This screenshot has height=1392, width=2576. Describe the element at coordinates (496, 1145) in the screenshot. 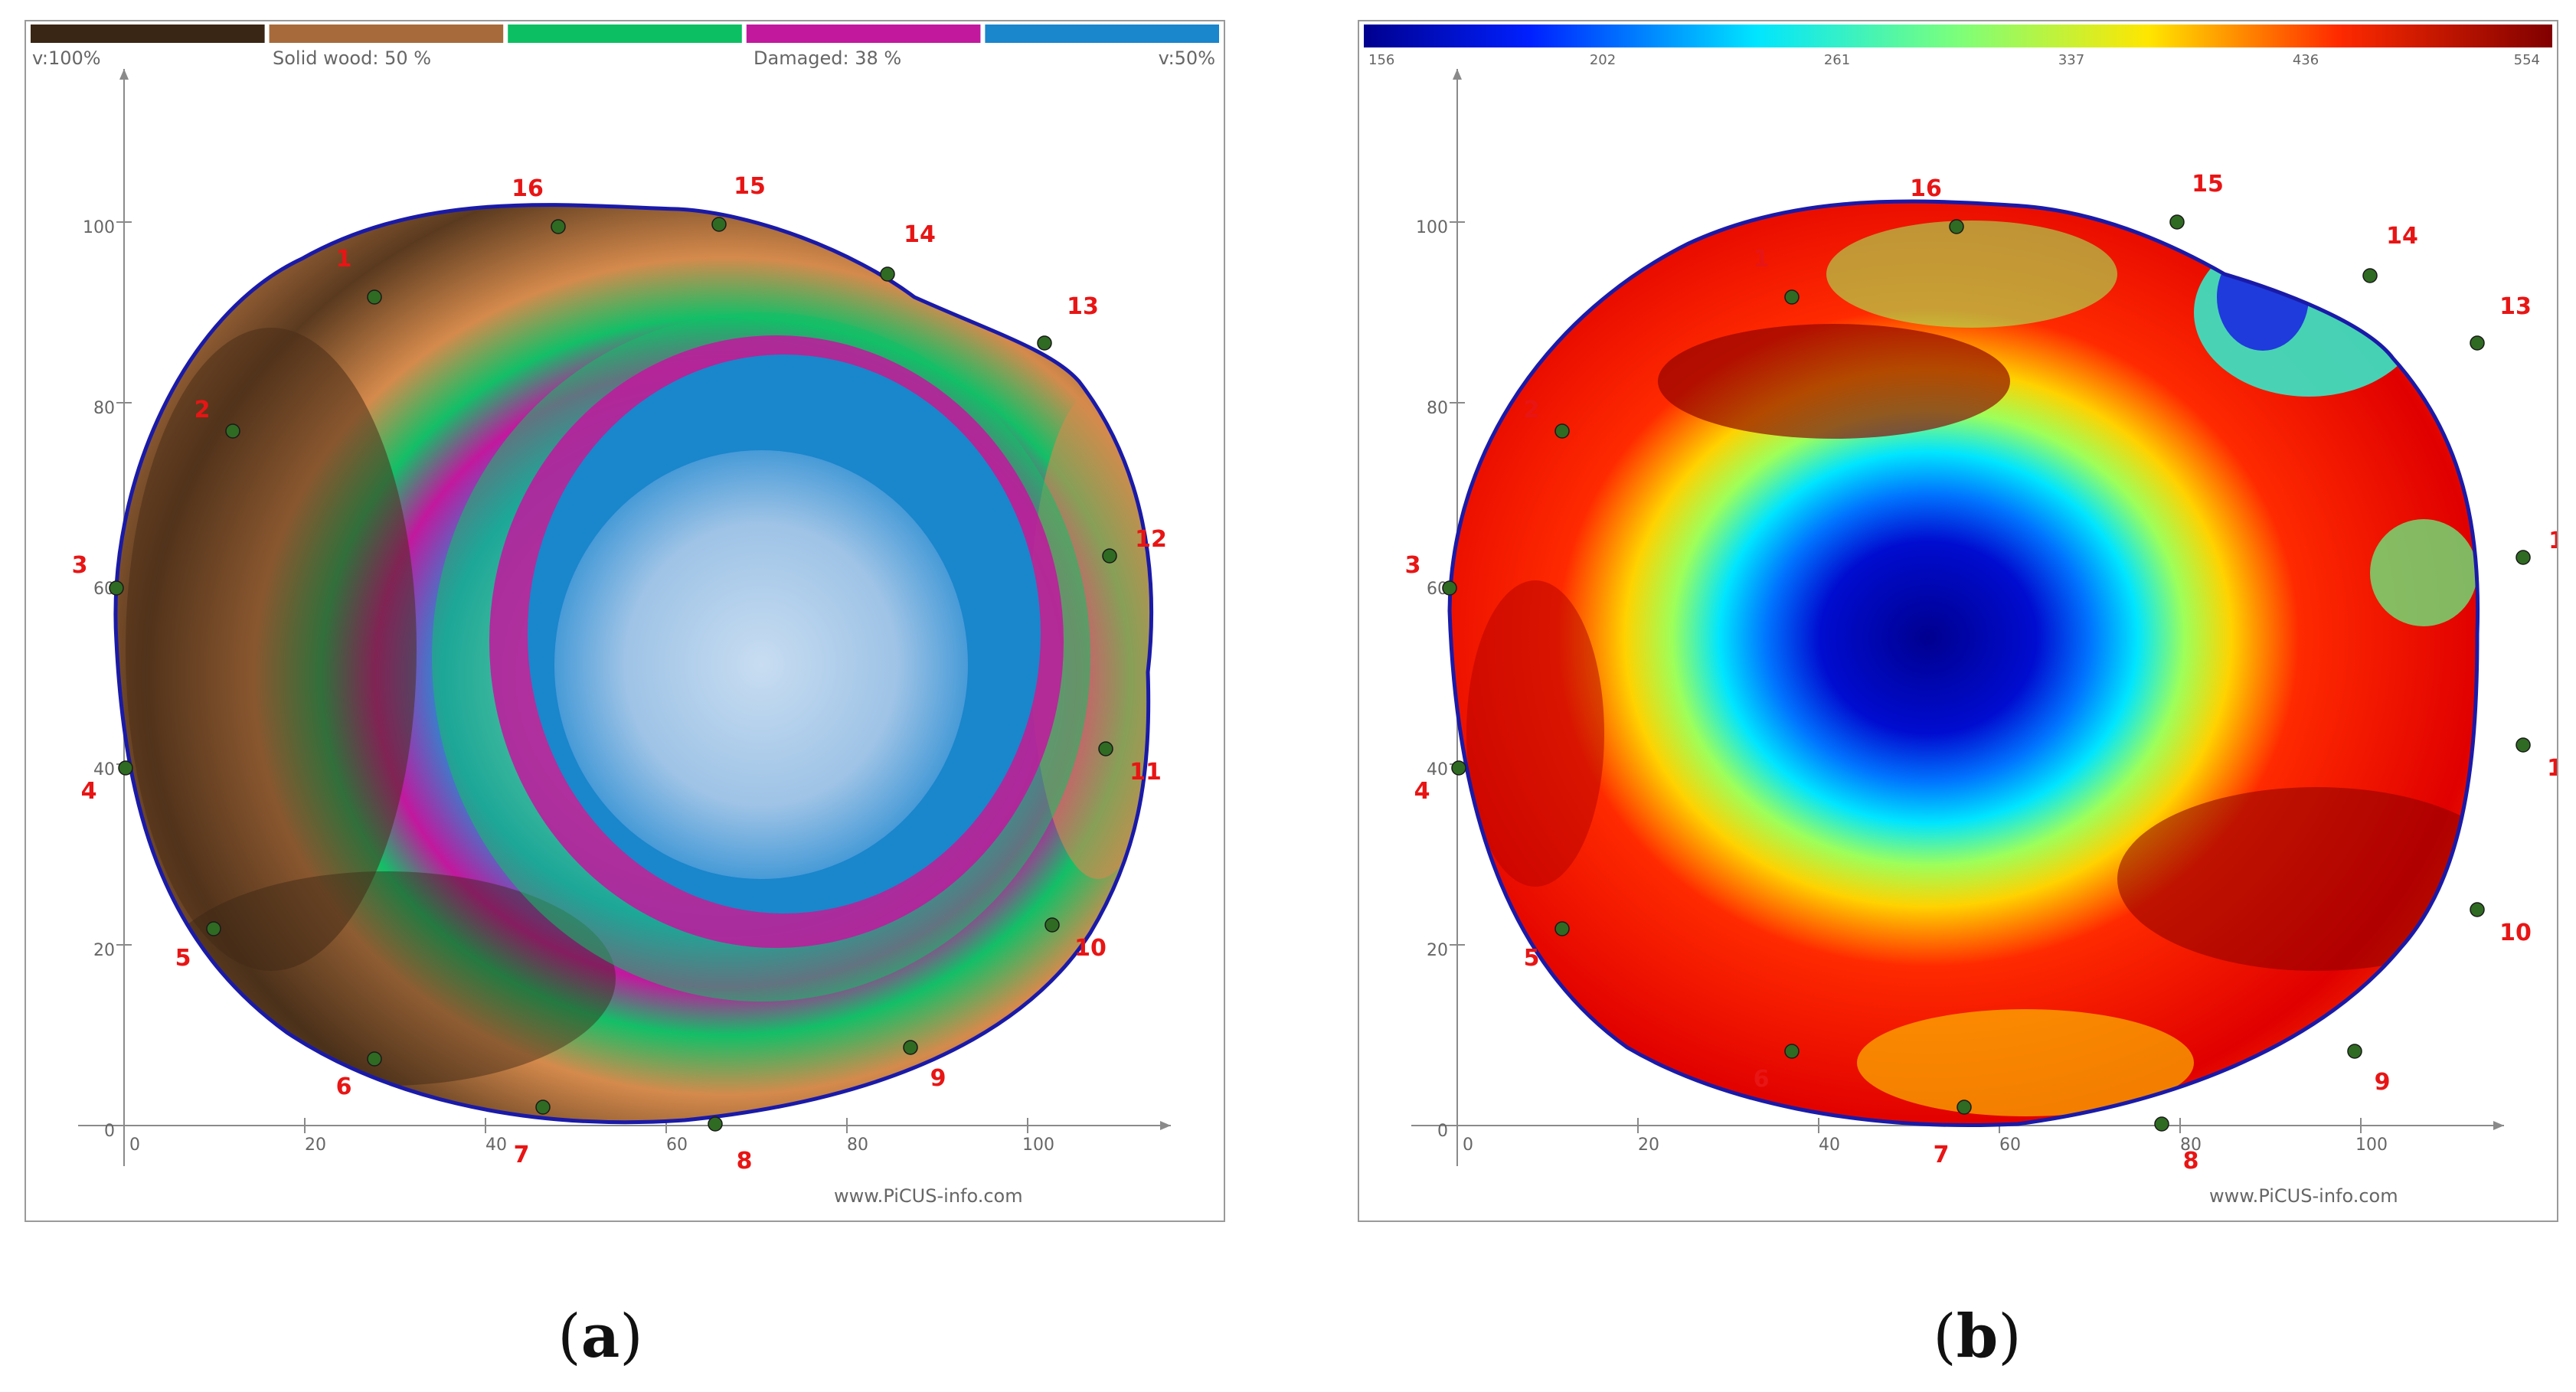

I see `x-tick-label: 40` at that location.